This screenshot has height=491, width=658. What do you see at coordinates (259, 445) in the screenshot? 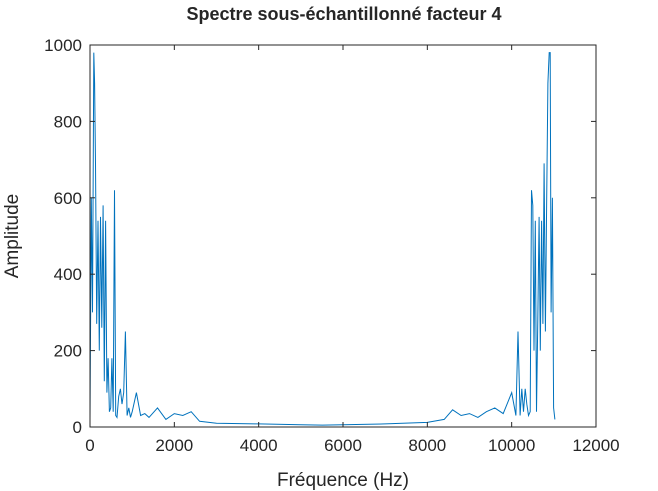
I see `x-tick-label-2: 4000` at bounding box center [259, 445].